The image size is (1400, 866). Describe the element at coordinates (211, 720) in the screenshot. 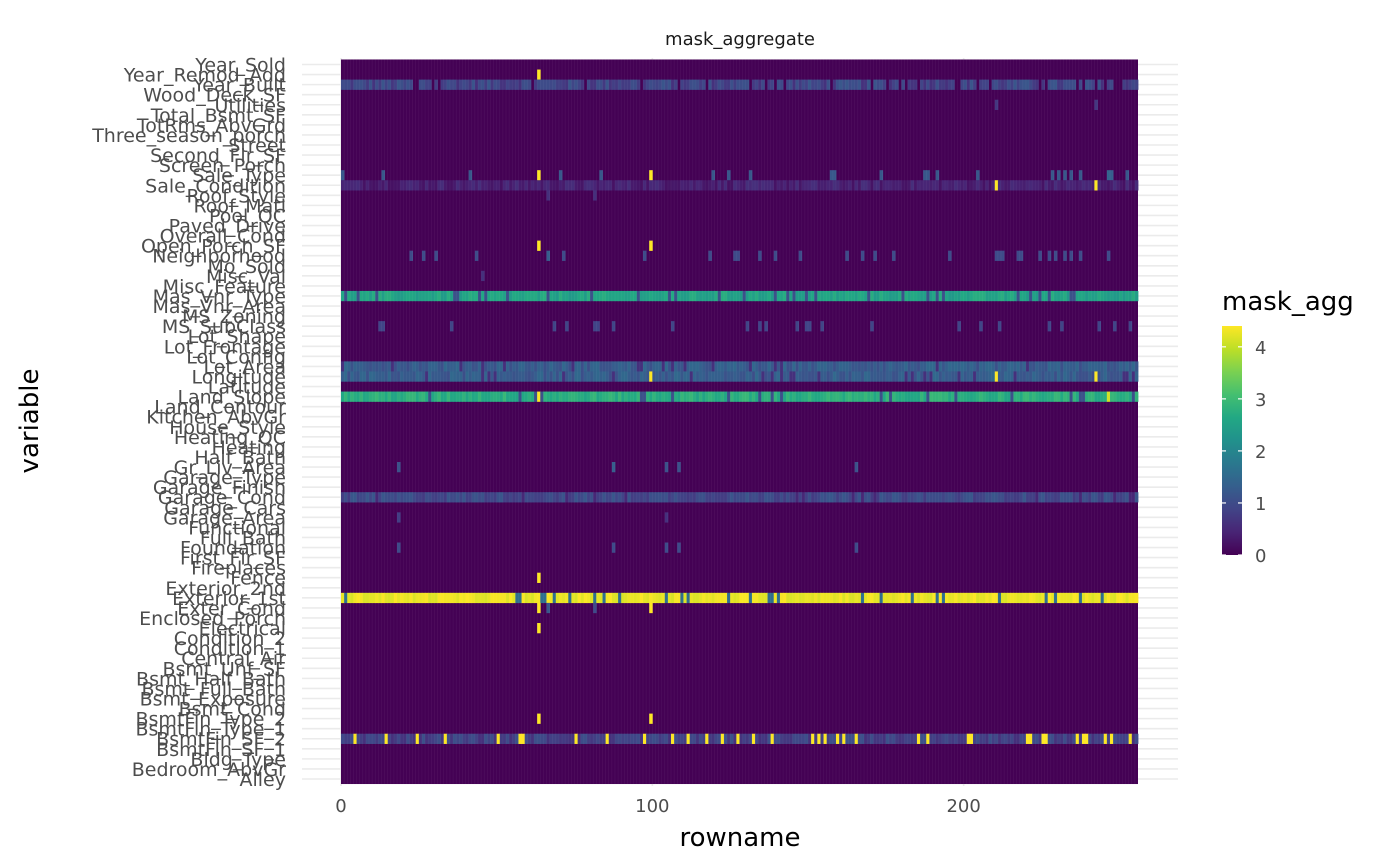

I see `y-tick-label: BsmtFin_Type_2` at that location.